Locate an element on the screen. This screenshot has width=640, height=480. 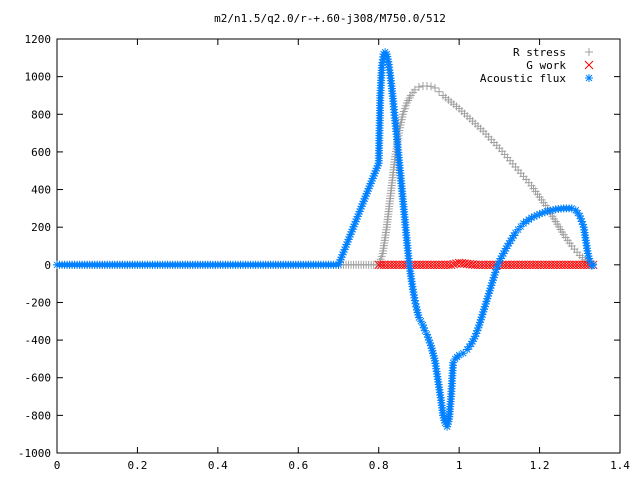
y-tick-label: 1000 is located at coordinates (38, 77).